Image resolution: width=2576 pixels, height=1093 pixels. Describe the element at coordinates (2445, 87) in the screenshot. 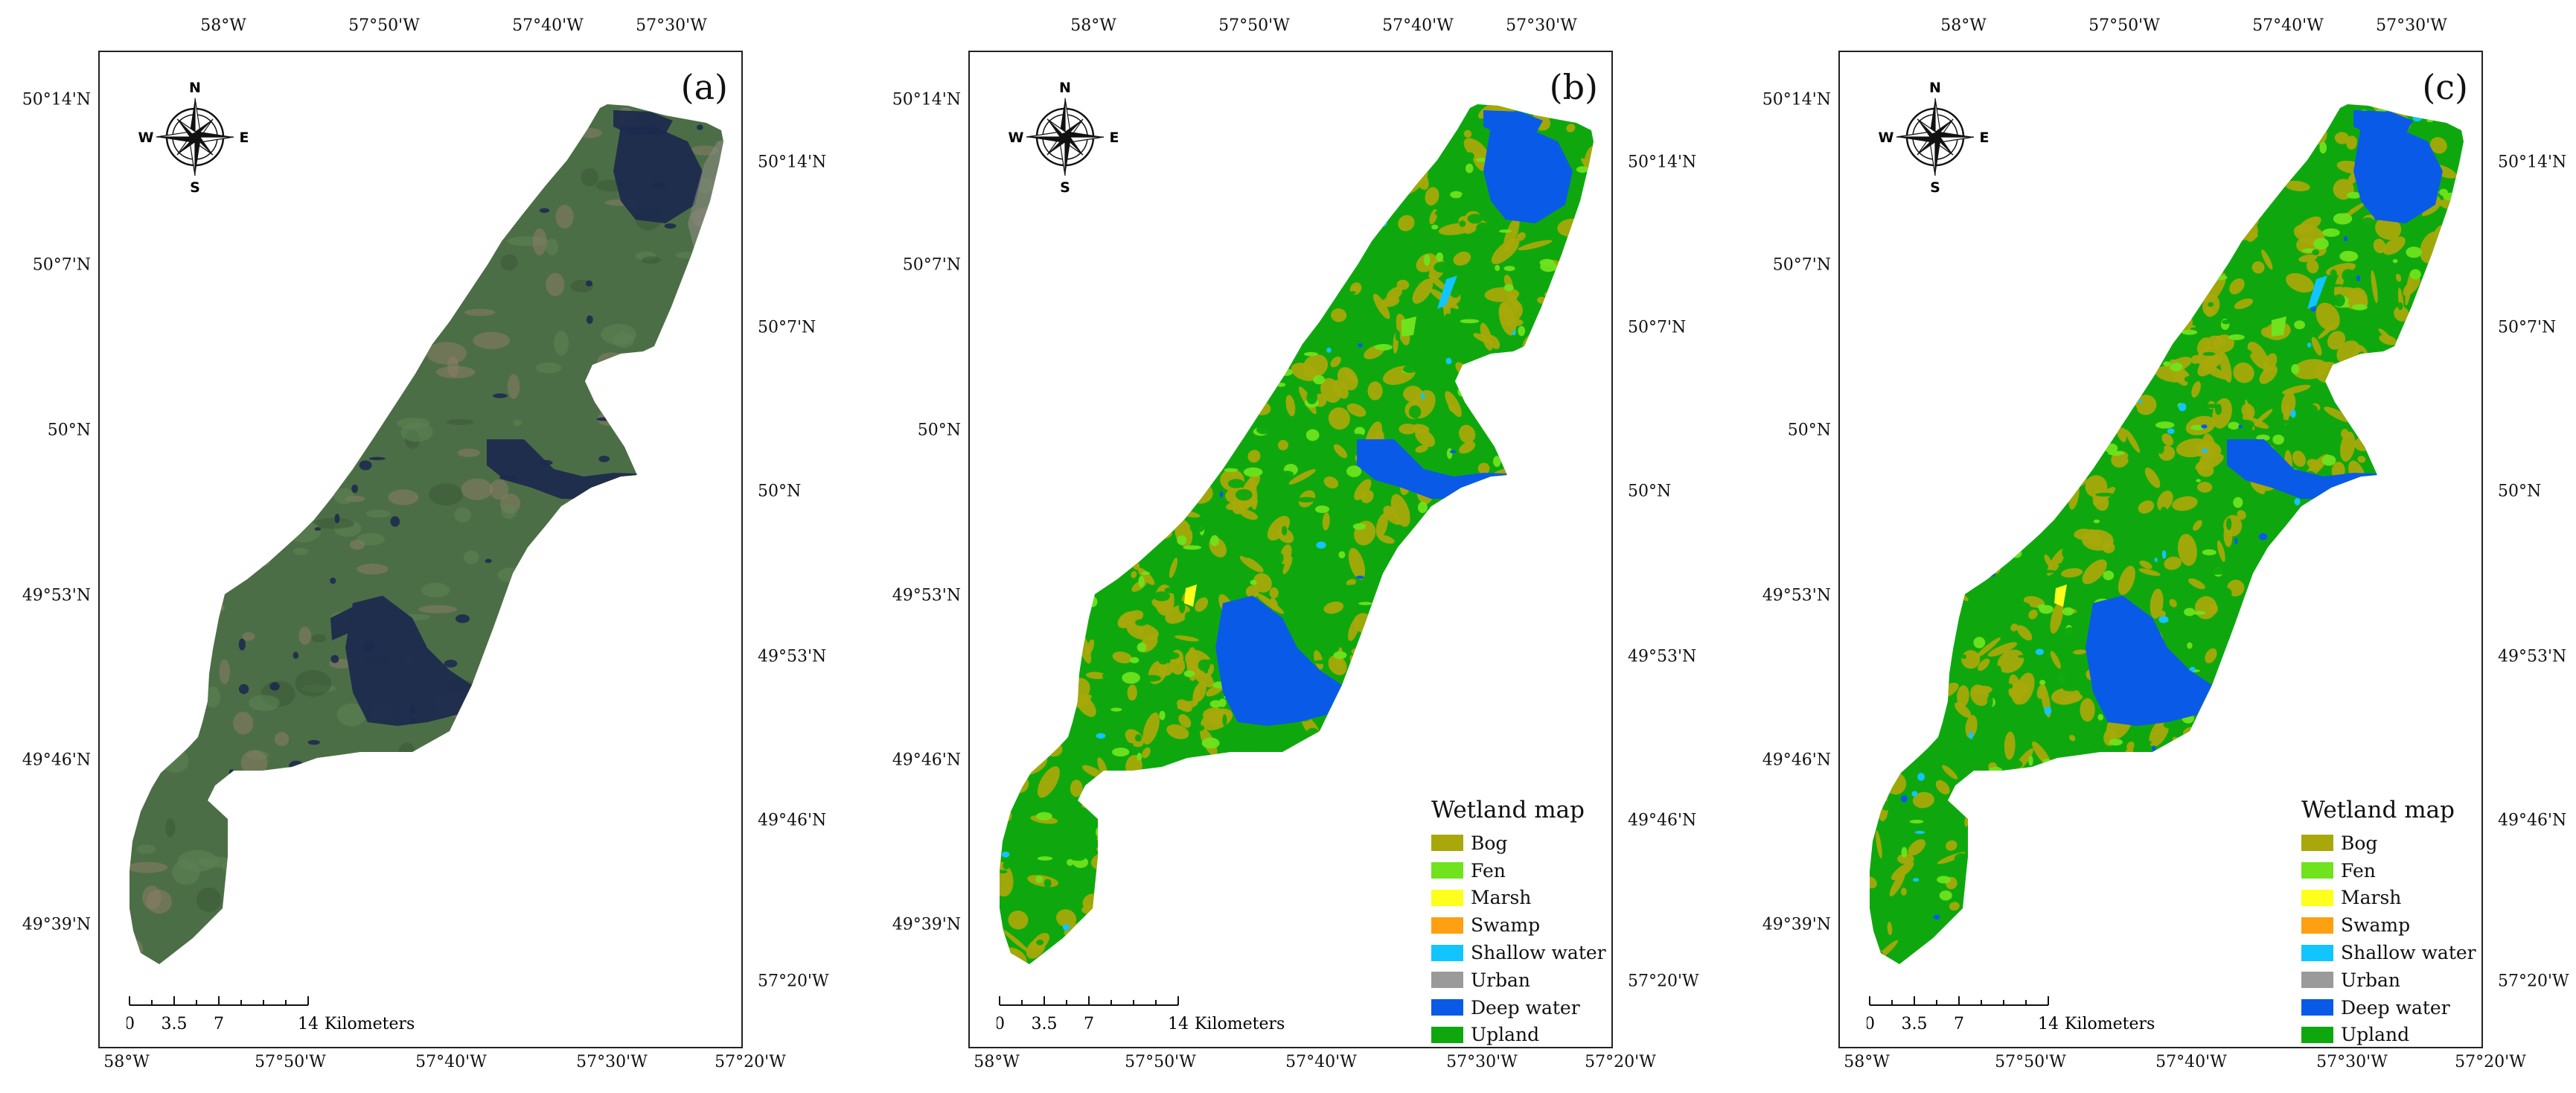

I see `panel-label: (c)` at that location.